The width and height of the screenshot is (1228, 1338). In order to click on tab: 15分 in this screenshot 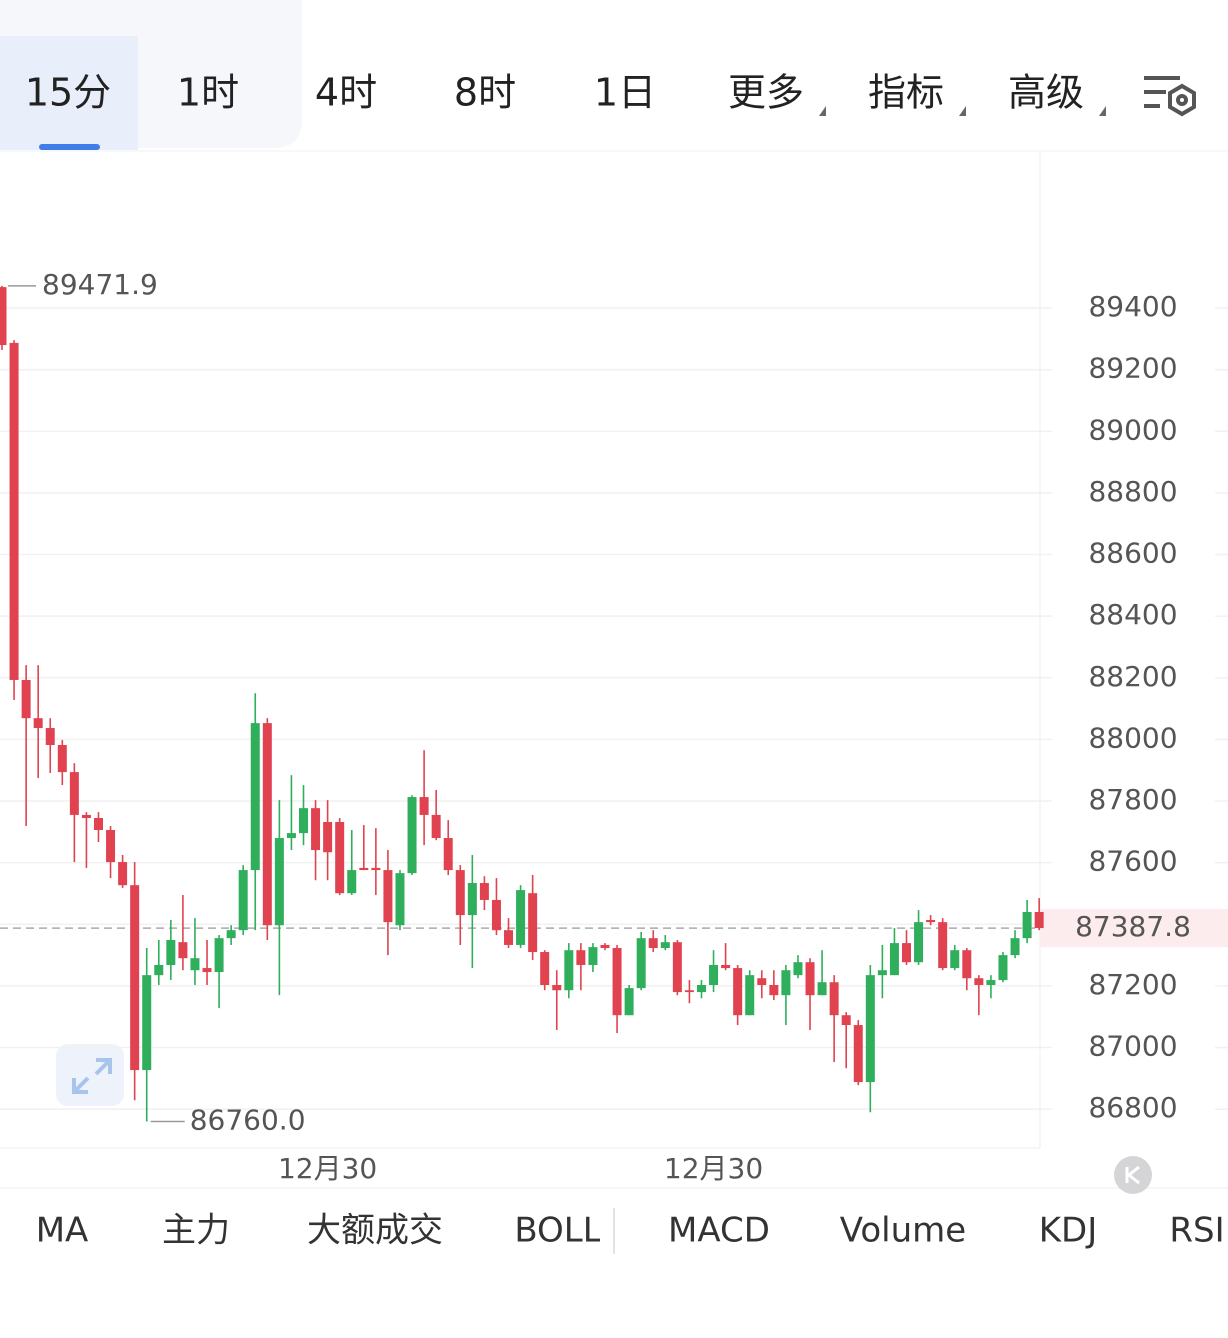, I will do `click(68, 93)`.